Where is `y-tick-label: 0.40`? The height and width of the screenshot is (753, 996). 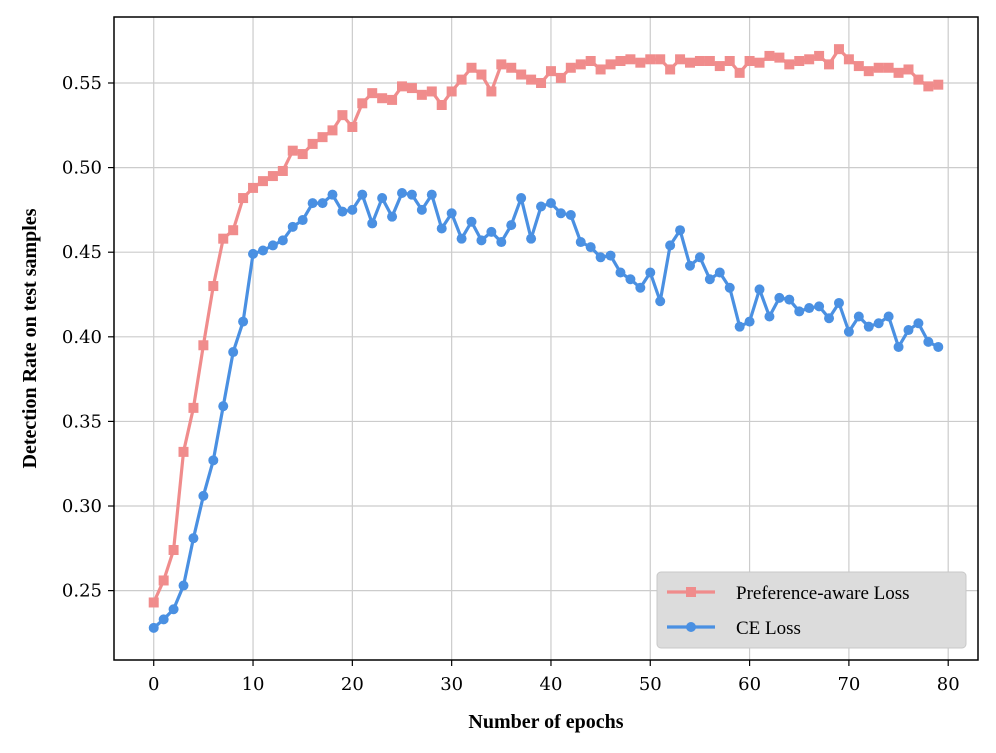 y-tick-label: 0.40 is located at coordinates (82, 337).